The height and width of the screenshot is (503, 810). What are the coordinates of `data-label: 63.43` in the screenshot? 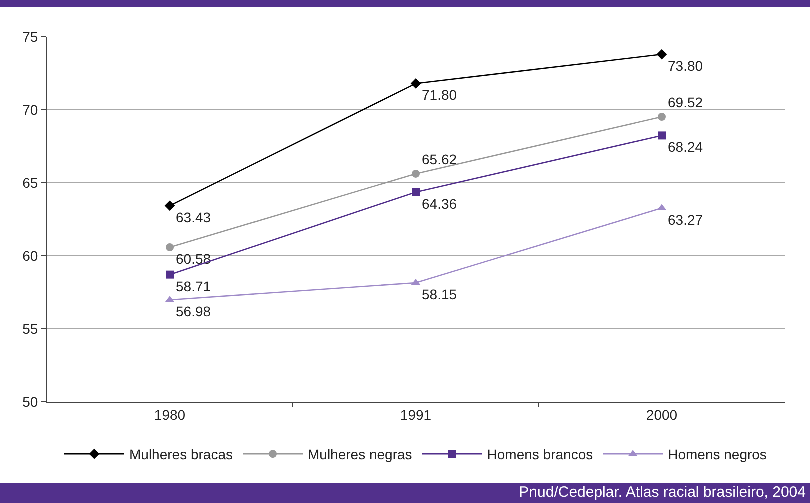 It's located at (194, 217).